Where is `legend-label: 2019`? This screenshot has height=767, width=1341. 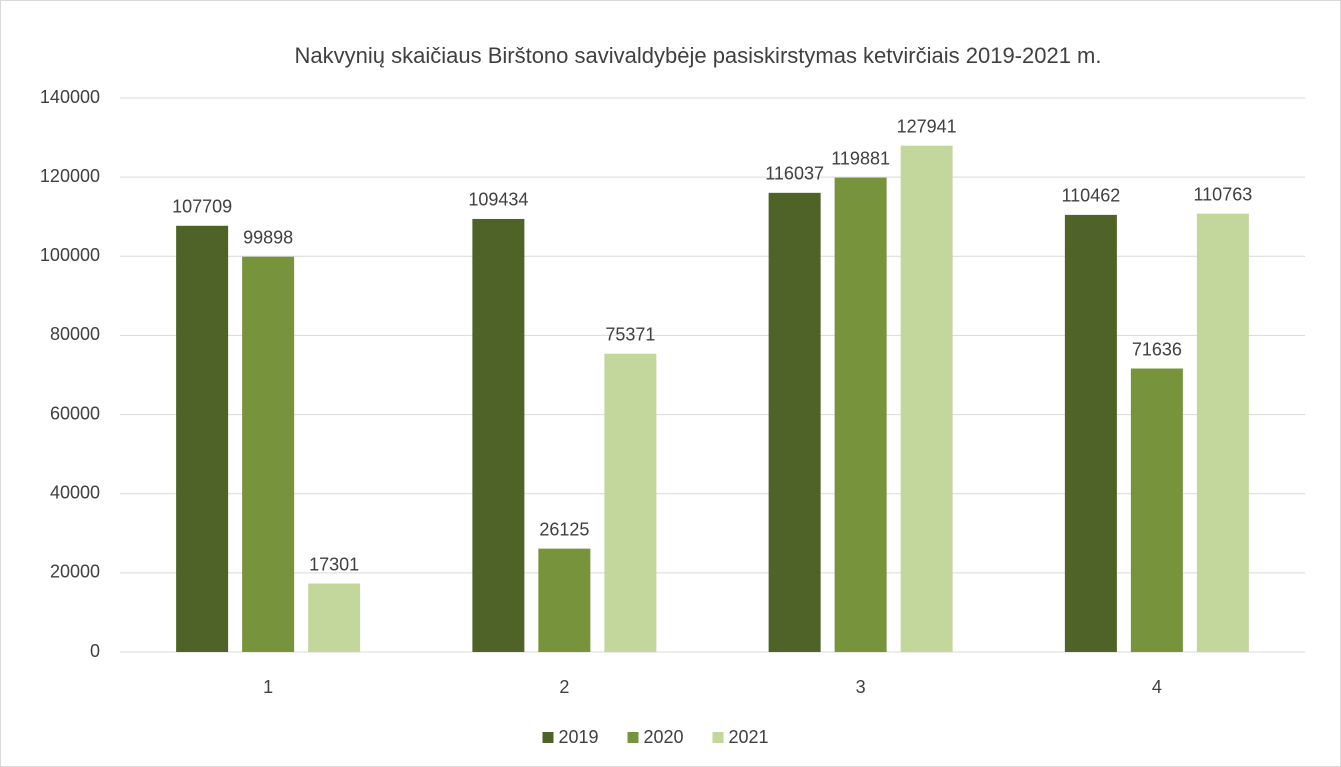 legend-label: 2019 is located at coordinates (579, 737).